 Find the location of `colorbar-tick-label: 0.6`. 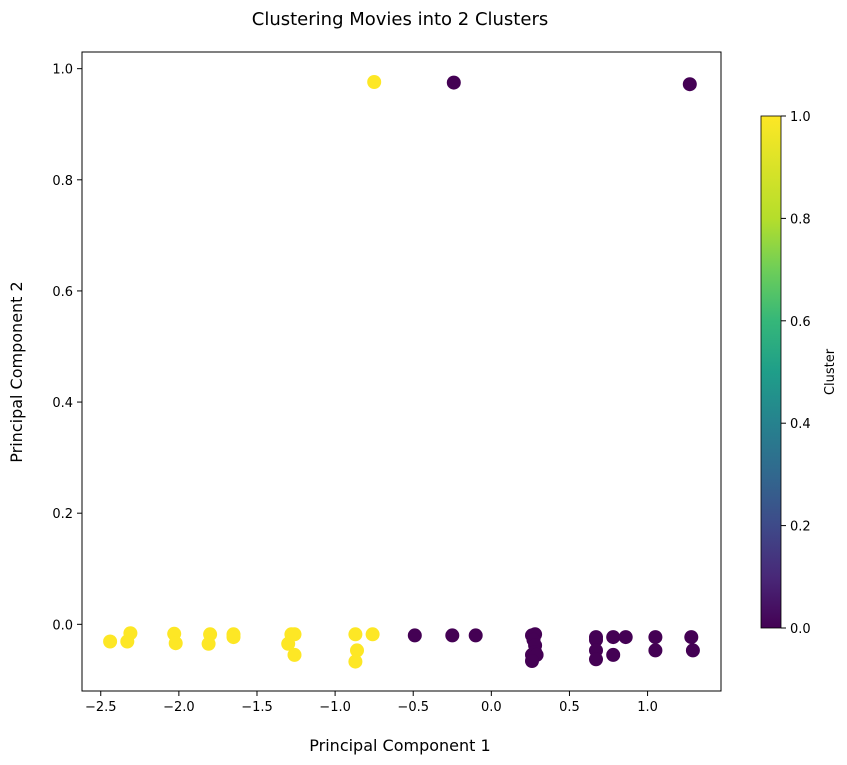

colorbar-tick-label: 0.6 is located at coordinates (800, 322).